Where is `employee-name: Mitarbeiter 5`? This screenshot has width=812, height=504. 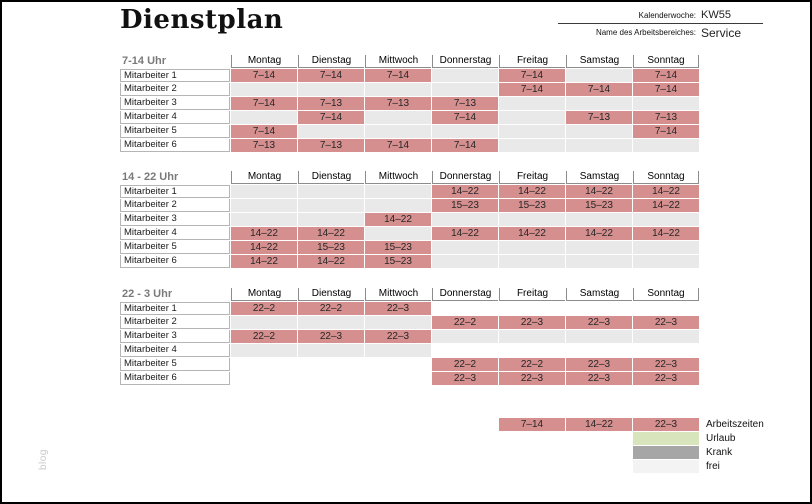
employee-name: Mitarbeiter 5 is located at coordinates (175, 131).